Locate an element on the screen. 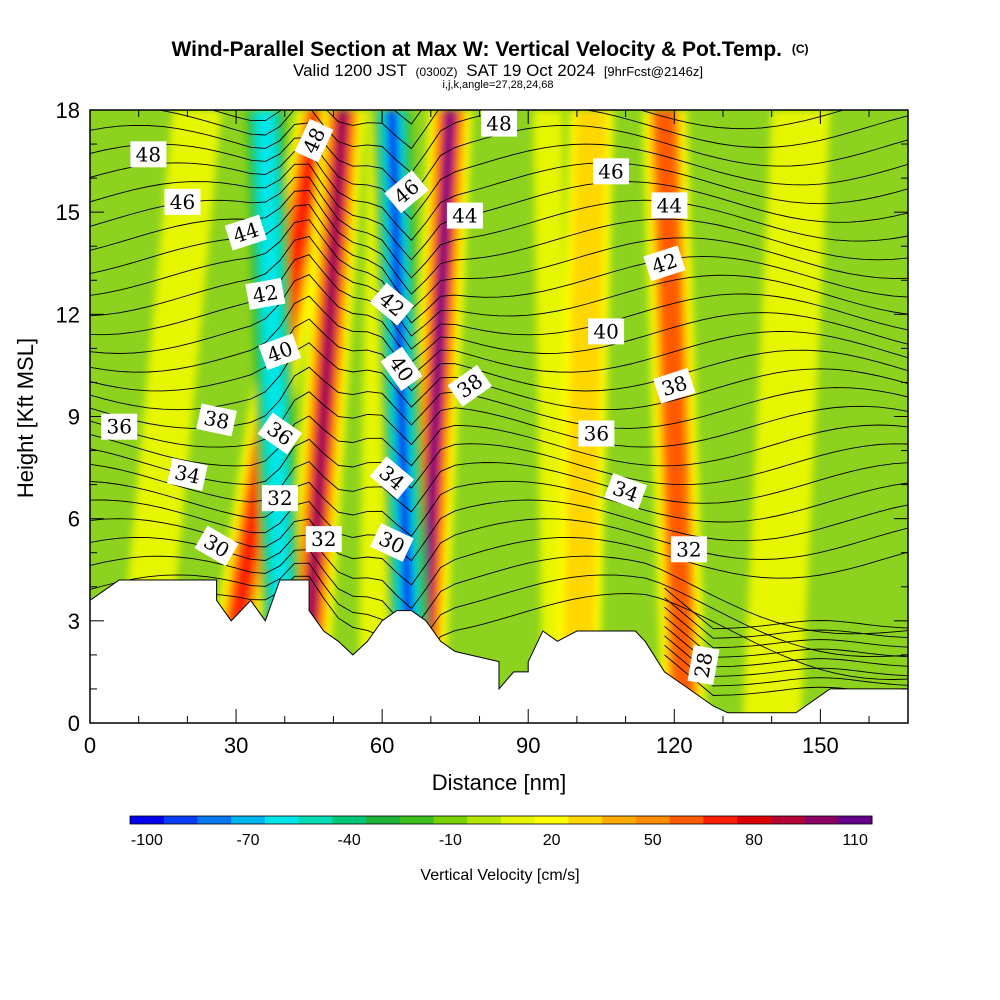 This screenshot has height=1000, width=1000. theta-label: 34 is located at coordinates (187, 474).